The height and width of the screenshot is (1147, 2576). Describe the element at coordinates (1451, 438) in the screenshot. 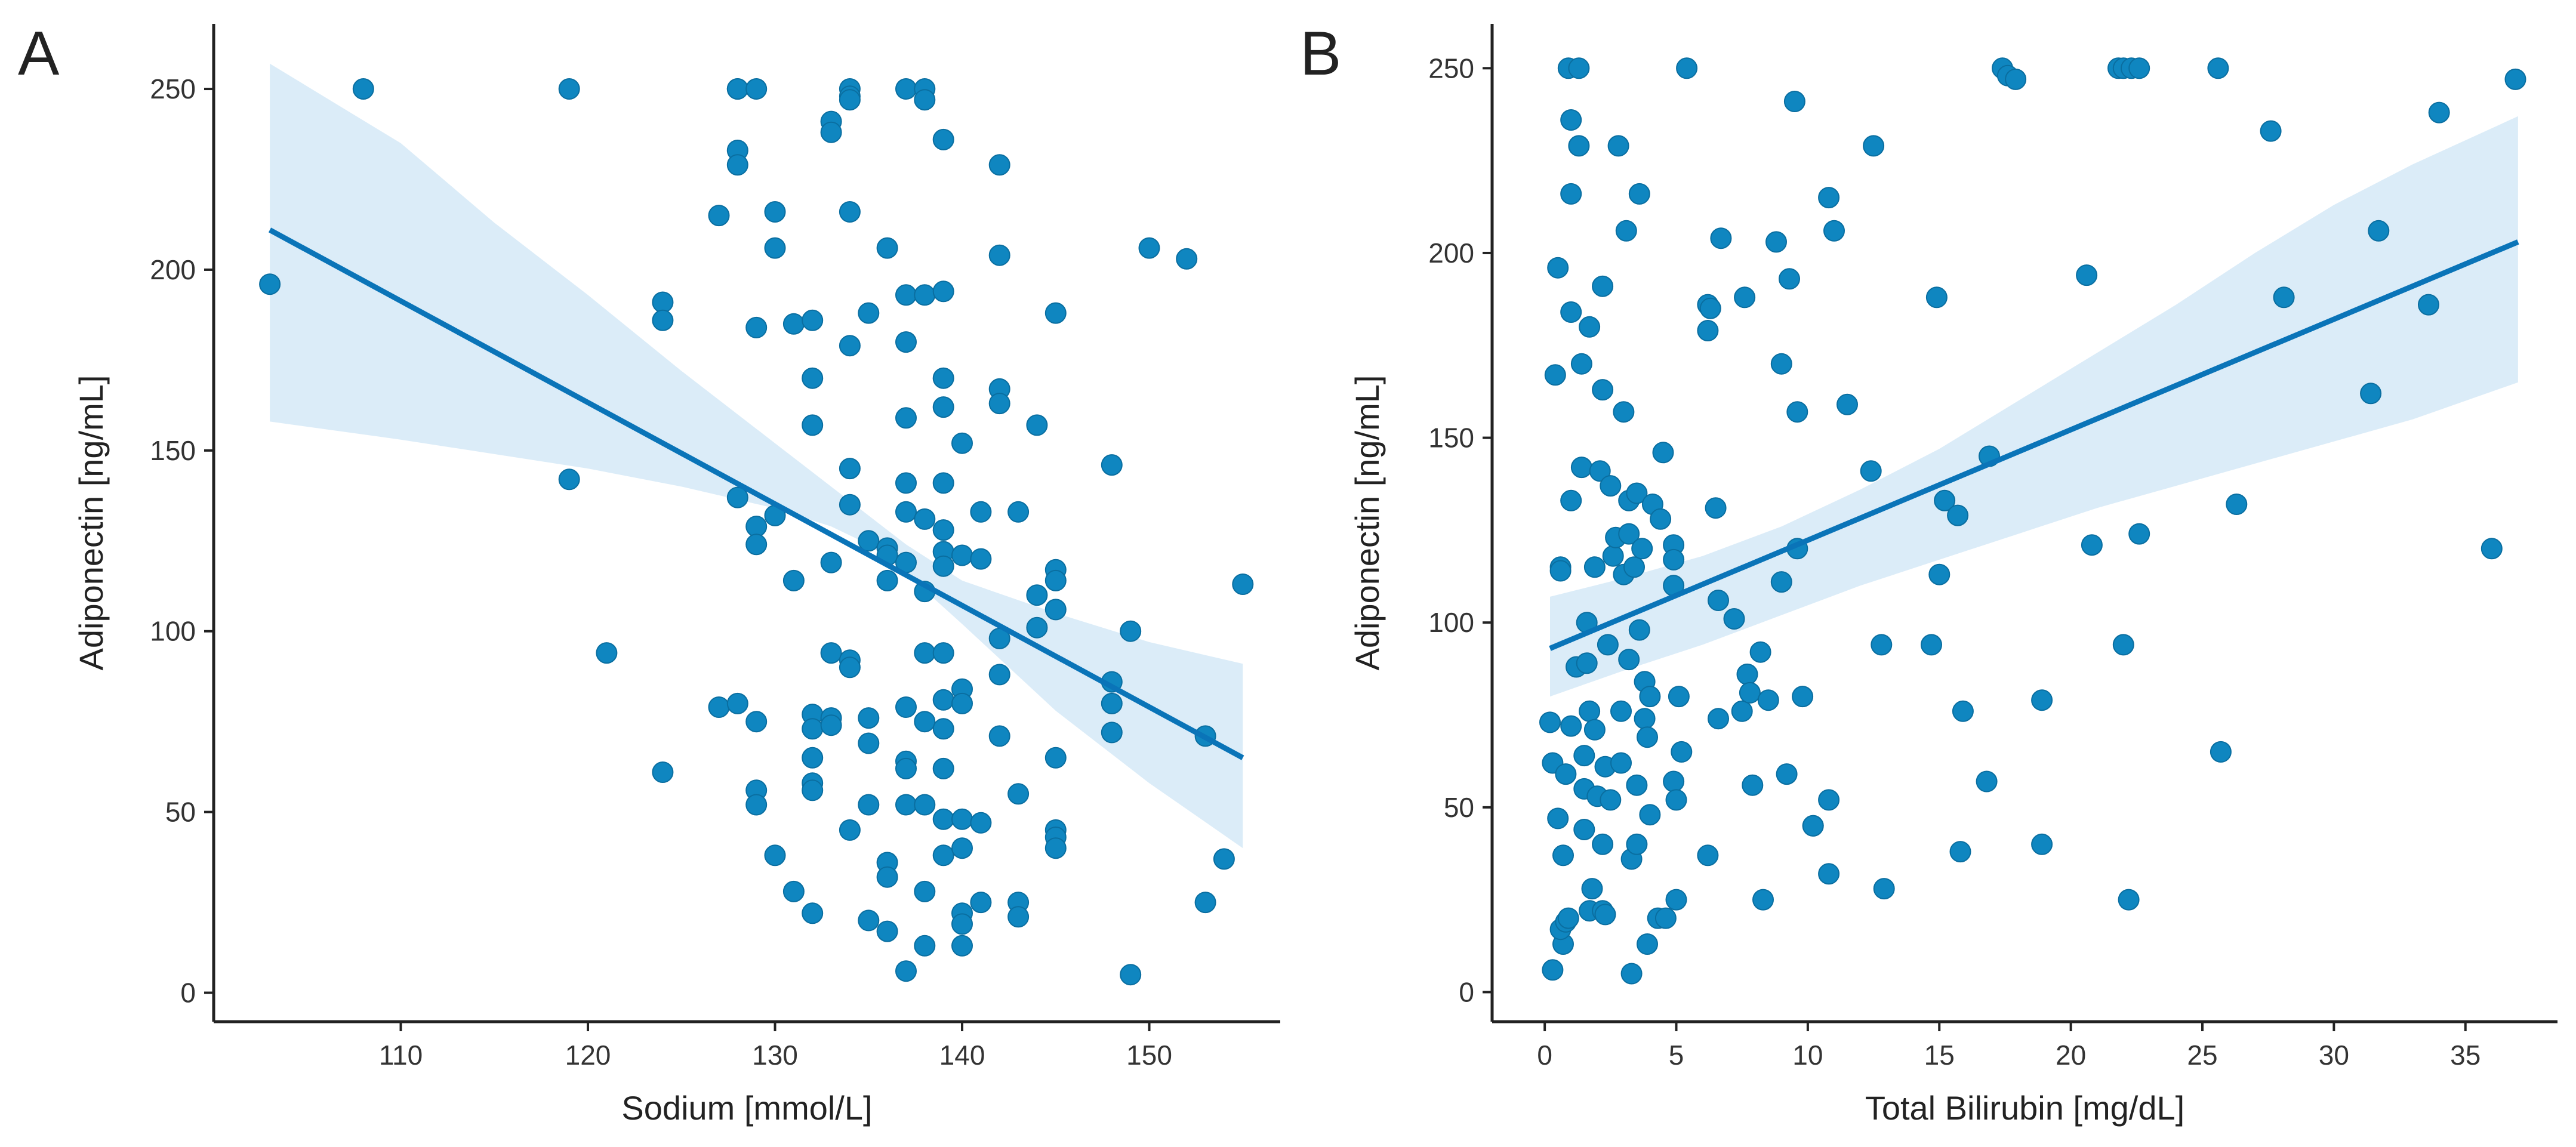

I see `y-tick-label: 150` at that location.